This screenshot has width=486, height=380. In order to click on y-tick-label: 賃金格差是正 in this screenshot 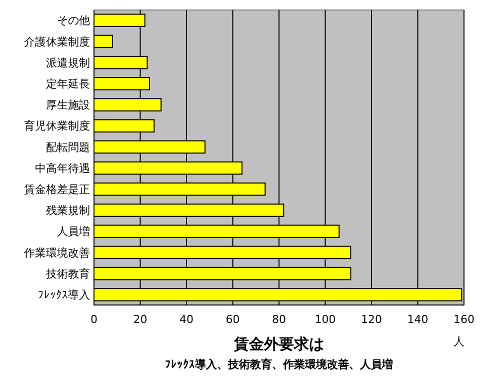, I will do `click(57, 189)`.